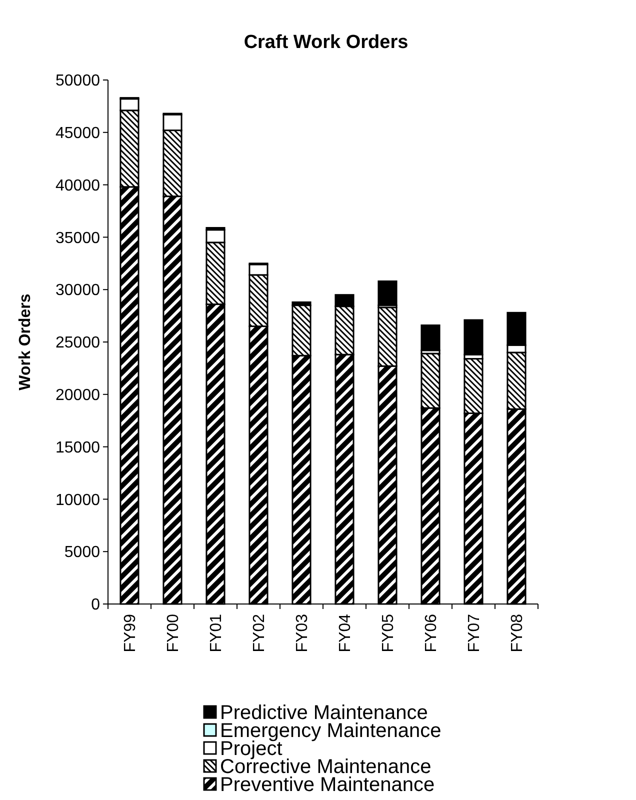 The height and width of the screenshot is (800, 636). I want to click on y-tick-label: 45000, so click(78, 133).